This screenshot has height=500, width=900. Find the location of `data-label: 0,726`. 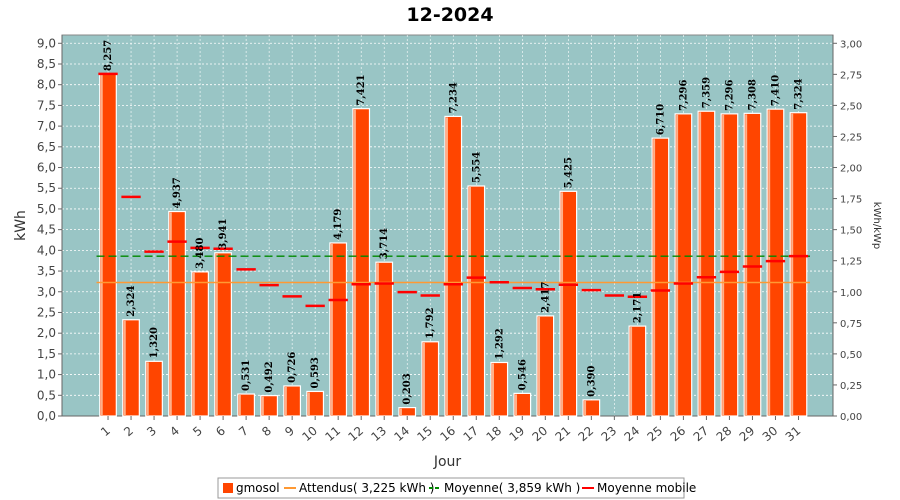

data-label: 0,726 is located at coordinates (292, 367).